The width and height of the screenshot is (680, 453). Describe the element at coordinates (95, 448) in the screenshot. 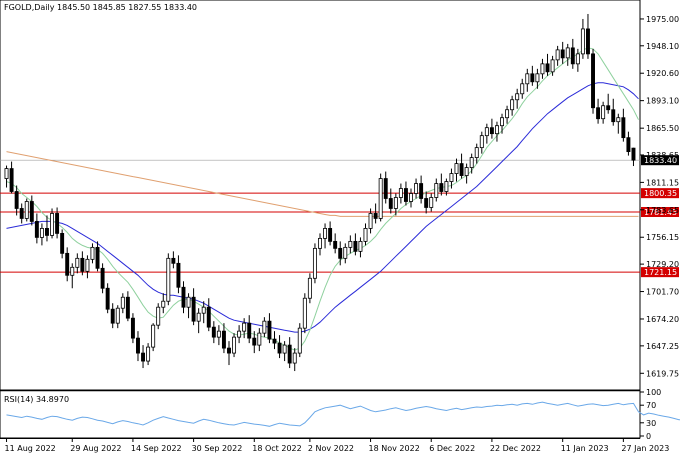

I see `time-tick-label: 29 Aug 2022` at that location.